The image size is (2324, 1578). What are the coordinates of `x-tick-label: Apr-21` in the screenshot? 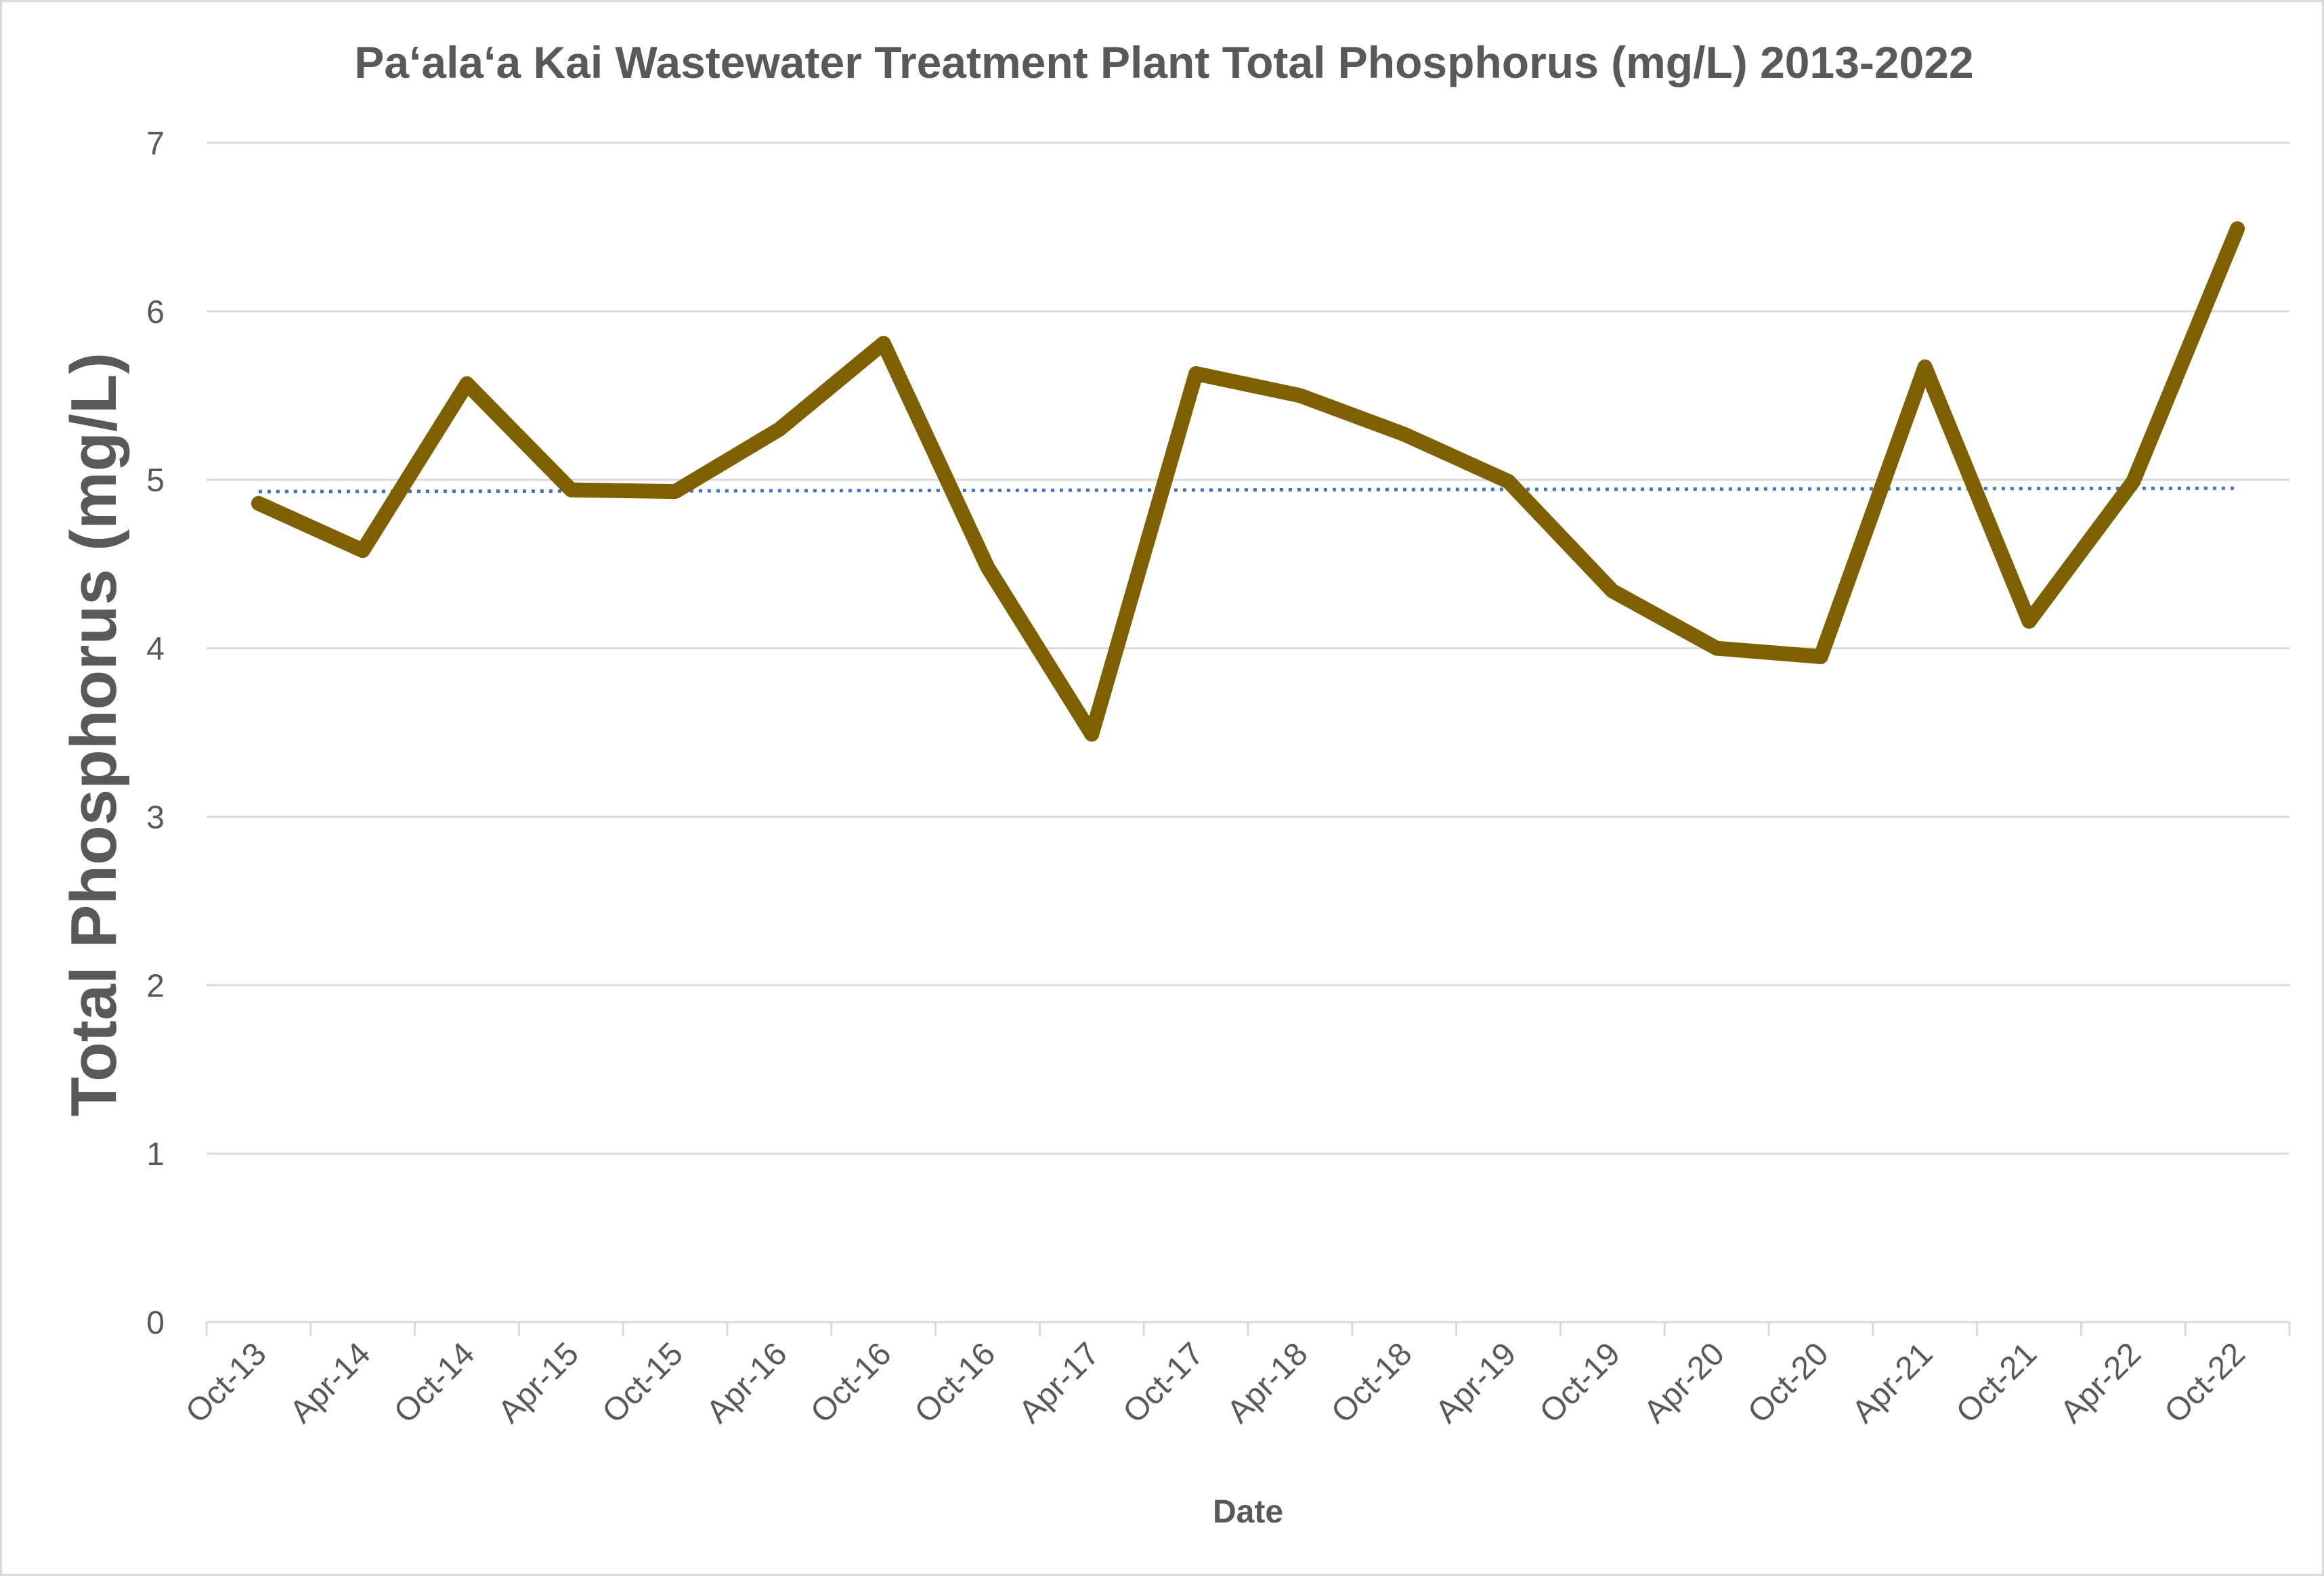 It's located at (1892, 1383).